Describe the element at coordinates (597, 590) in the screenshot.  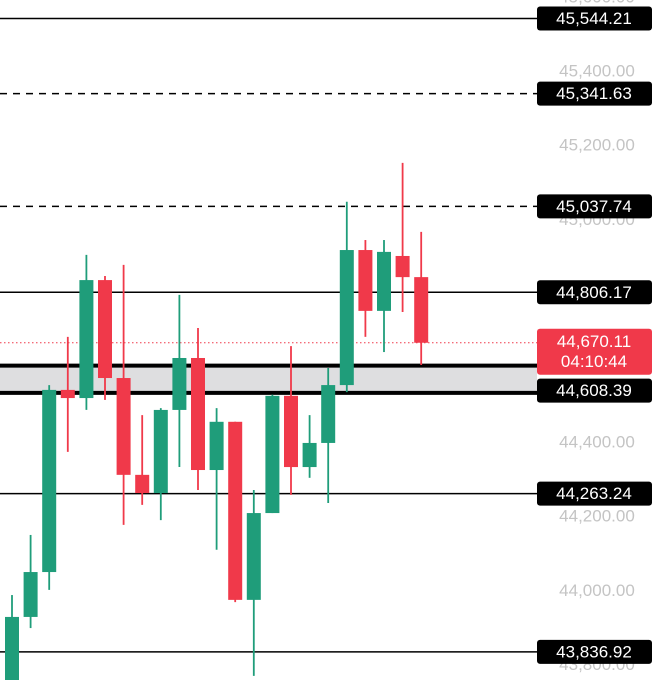
I see `y-tick-label: 44,000.00` at that location.